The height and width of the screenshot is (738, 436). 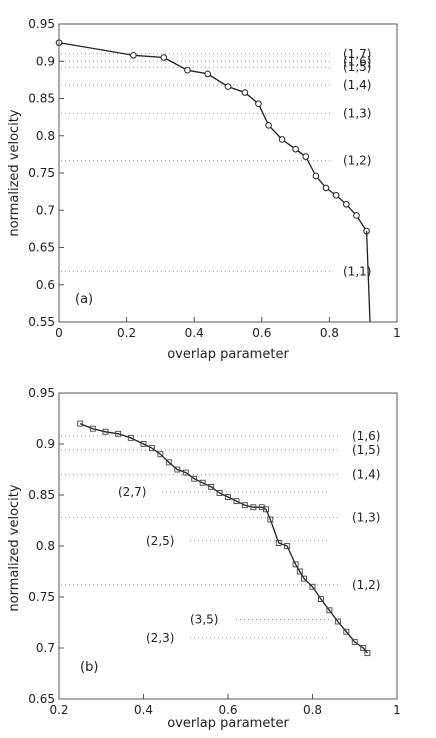 I want to click on series-line, so click(x=368, y=277).